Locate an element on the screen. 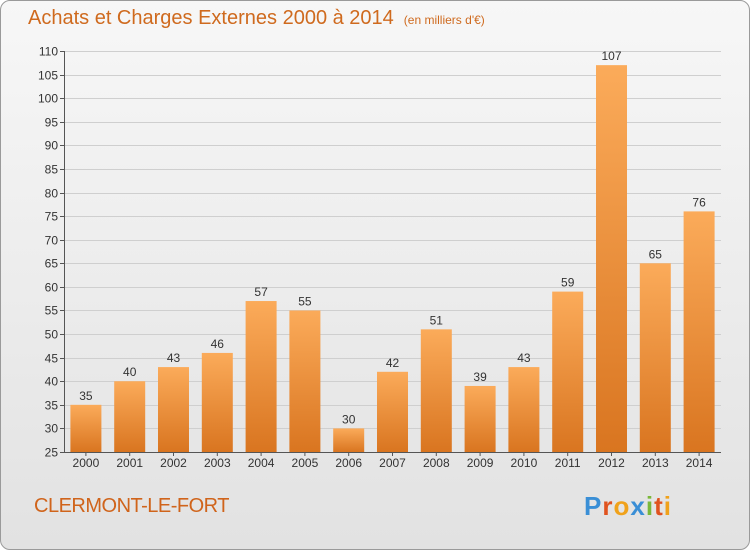  y-tick-label: 65 is located at coordinates (52, 264).